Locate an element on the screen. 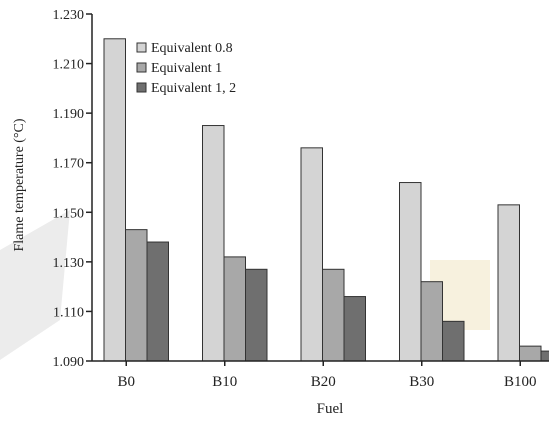 The height and width of the screenshot is (421, 549). y-tick-label: 1.110 is located at coordinates (68, 312).